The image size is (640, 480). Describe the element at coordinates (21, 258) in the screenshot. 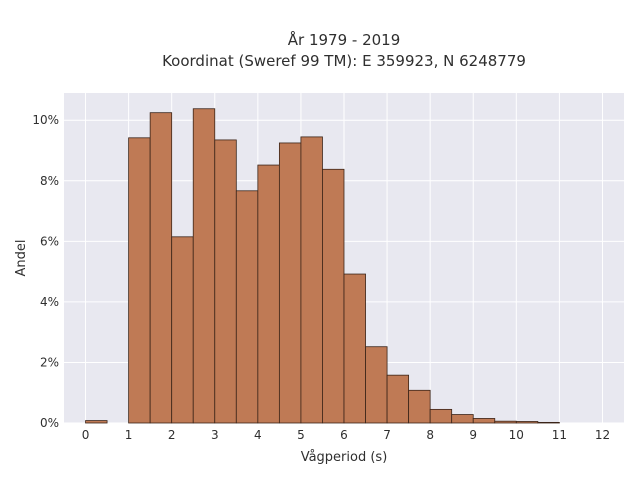

I see `y-axis-label: Andel` at that location.